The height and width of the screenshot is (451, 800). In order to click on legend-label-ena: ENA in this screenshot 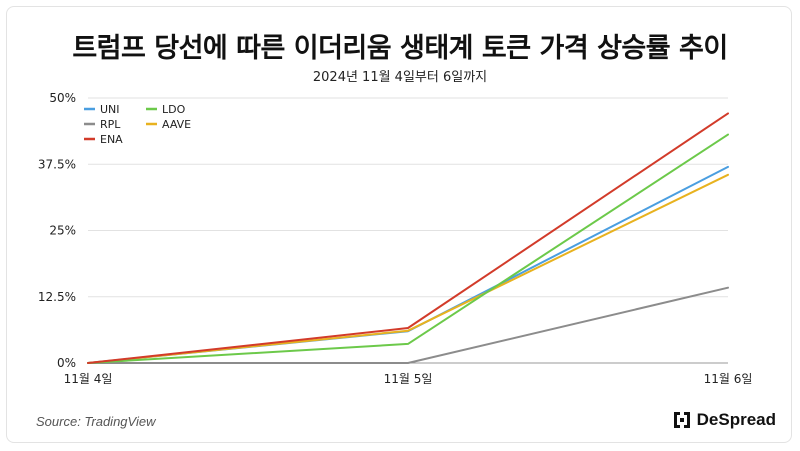, I will do `click(111, 139)`.